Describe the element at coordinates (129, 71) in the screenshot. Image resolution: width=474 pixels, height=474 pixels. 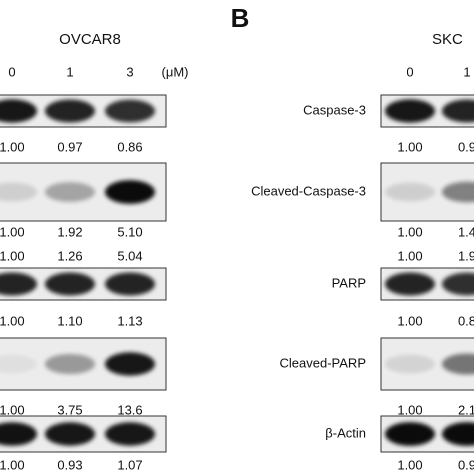
I see `dose-label: 3` at that location.